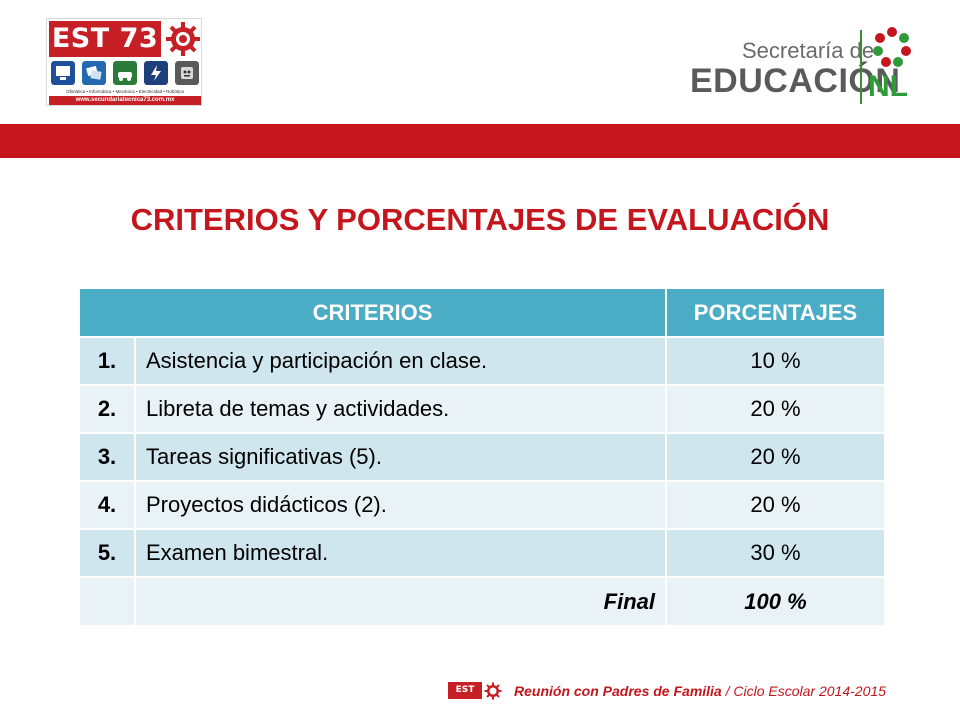 The image size is (960, 720). Describe the element at coordinates (892, 47) in the screenshot. I see `nl-emblem-icon` at that location.